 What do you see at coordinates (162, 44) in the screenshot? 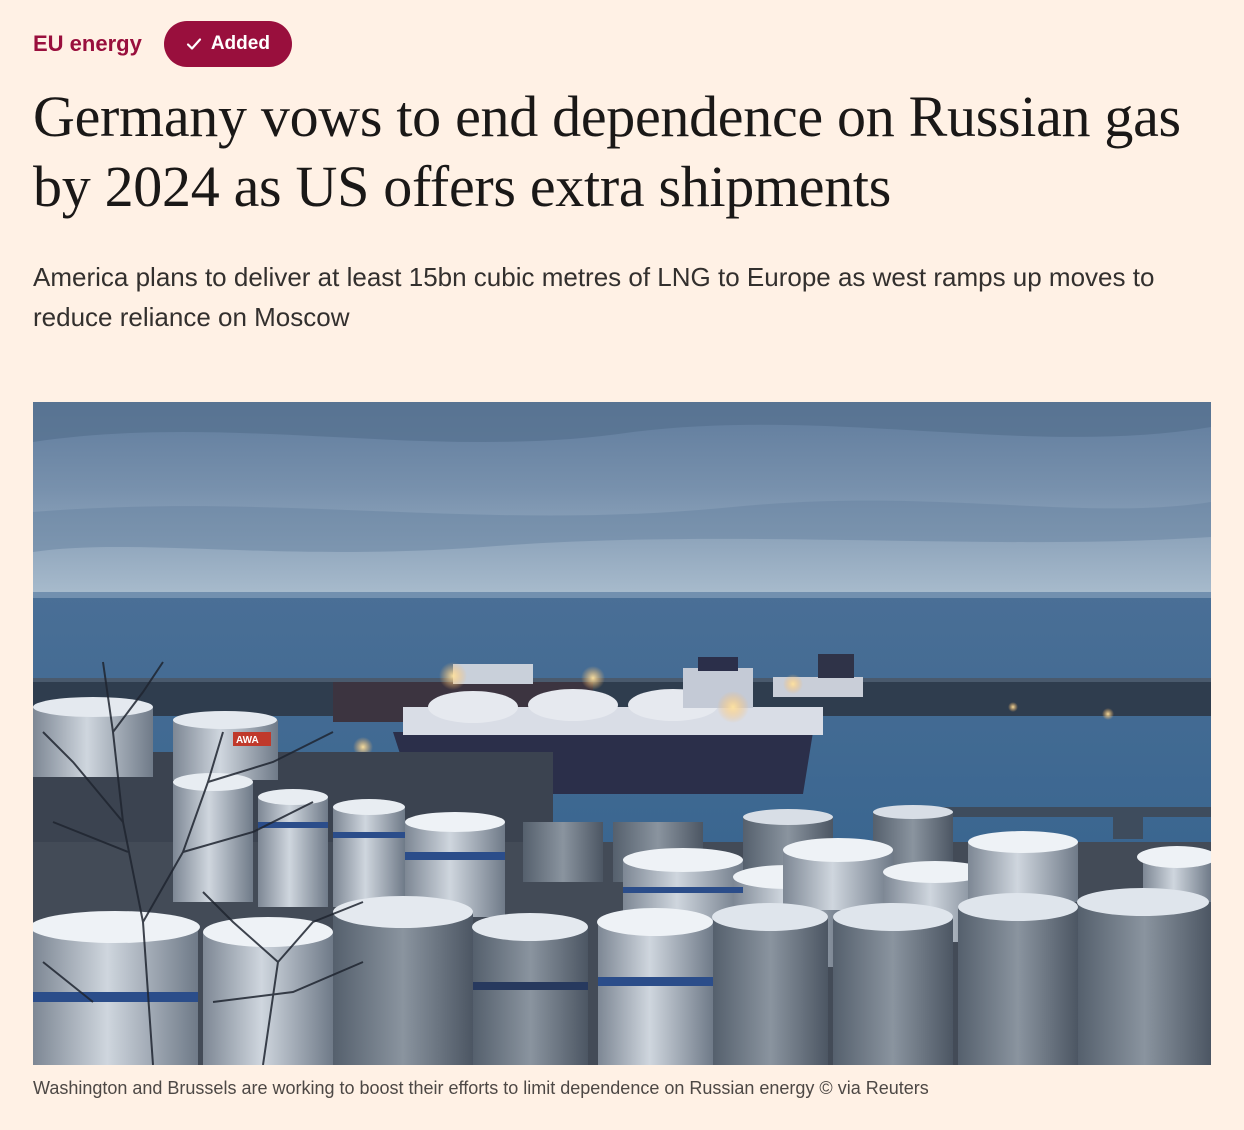
I see `topic-row: EU energy Added` at bounding box center [162, 44].